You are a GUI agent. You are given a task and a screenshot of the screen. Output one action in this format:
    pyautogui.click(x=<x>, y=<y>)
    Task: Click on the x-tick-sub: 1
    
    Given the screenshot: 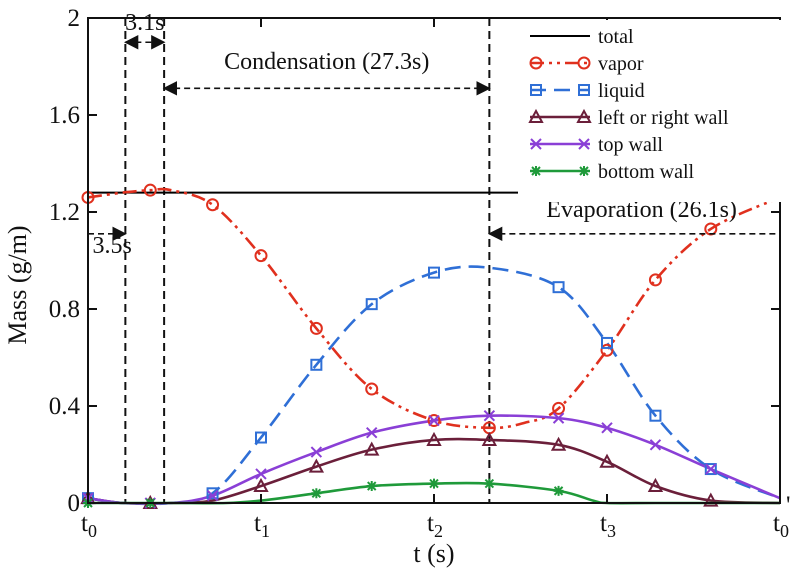 What is the action you would take?
    pyautogui.click(x=265, y=531)
    